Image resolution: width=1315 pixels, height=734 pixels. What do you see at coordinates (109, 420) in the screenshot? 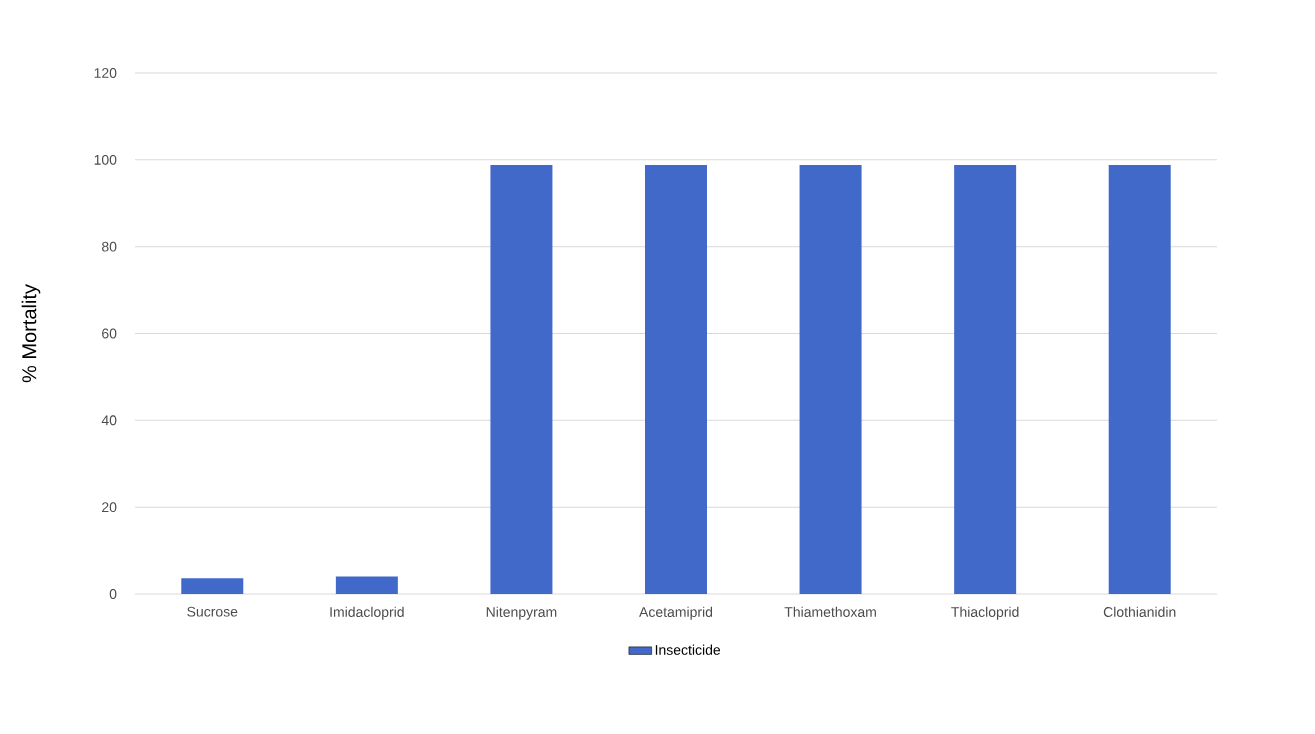
I see `y-tick-label: 40` at bounding box center [109, 420].